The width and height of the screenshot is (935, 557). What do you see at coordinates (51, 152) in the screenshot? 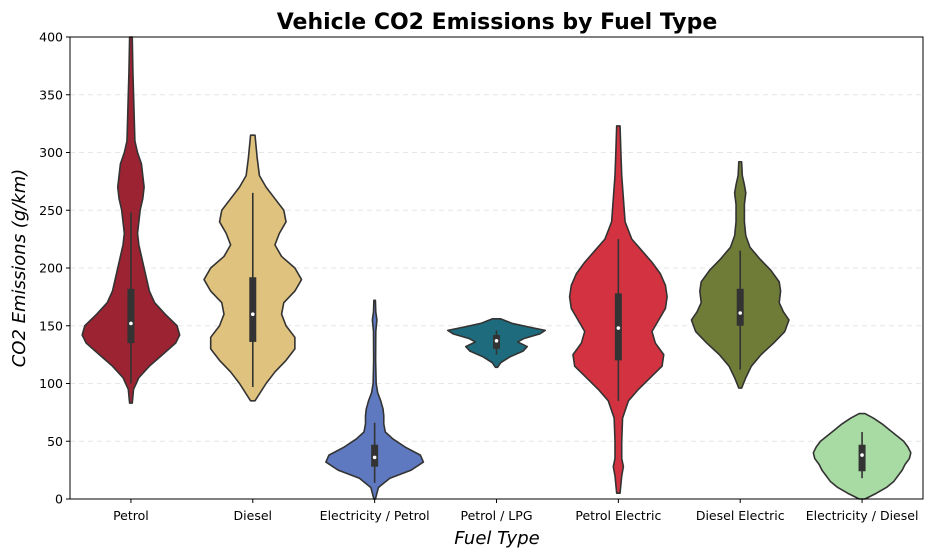
I see `y-tick-label: 300` at bounding box center [51, 152].